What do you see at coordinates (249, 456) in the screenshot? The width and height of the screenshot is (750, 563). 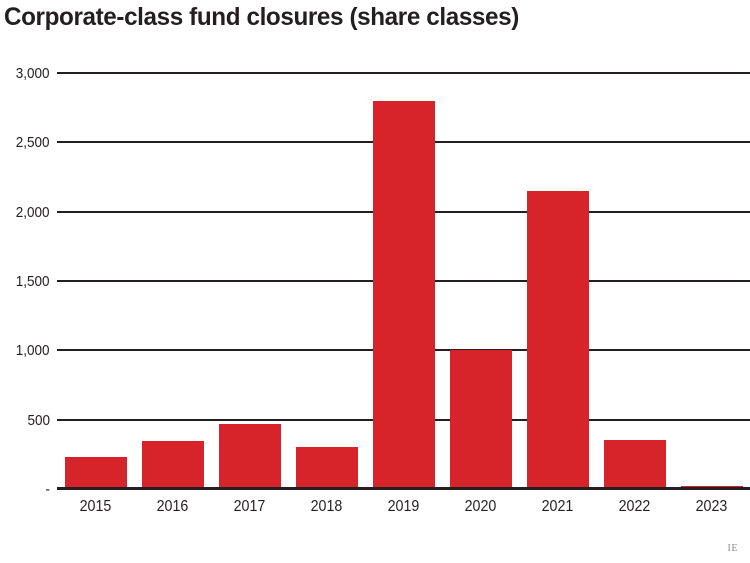 I see `bar-2017` at bounding box center [249, 456].